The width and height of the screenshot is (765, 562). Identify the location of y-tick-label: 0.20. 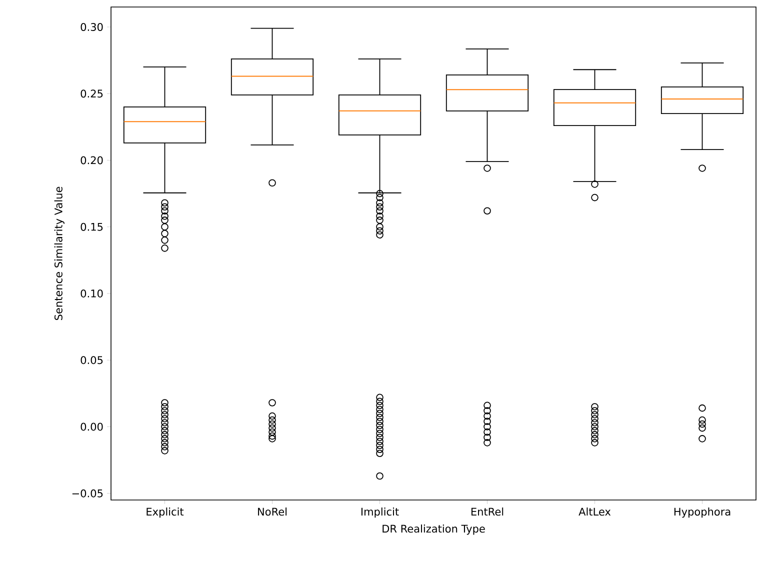
(91, 160).